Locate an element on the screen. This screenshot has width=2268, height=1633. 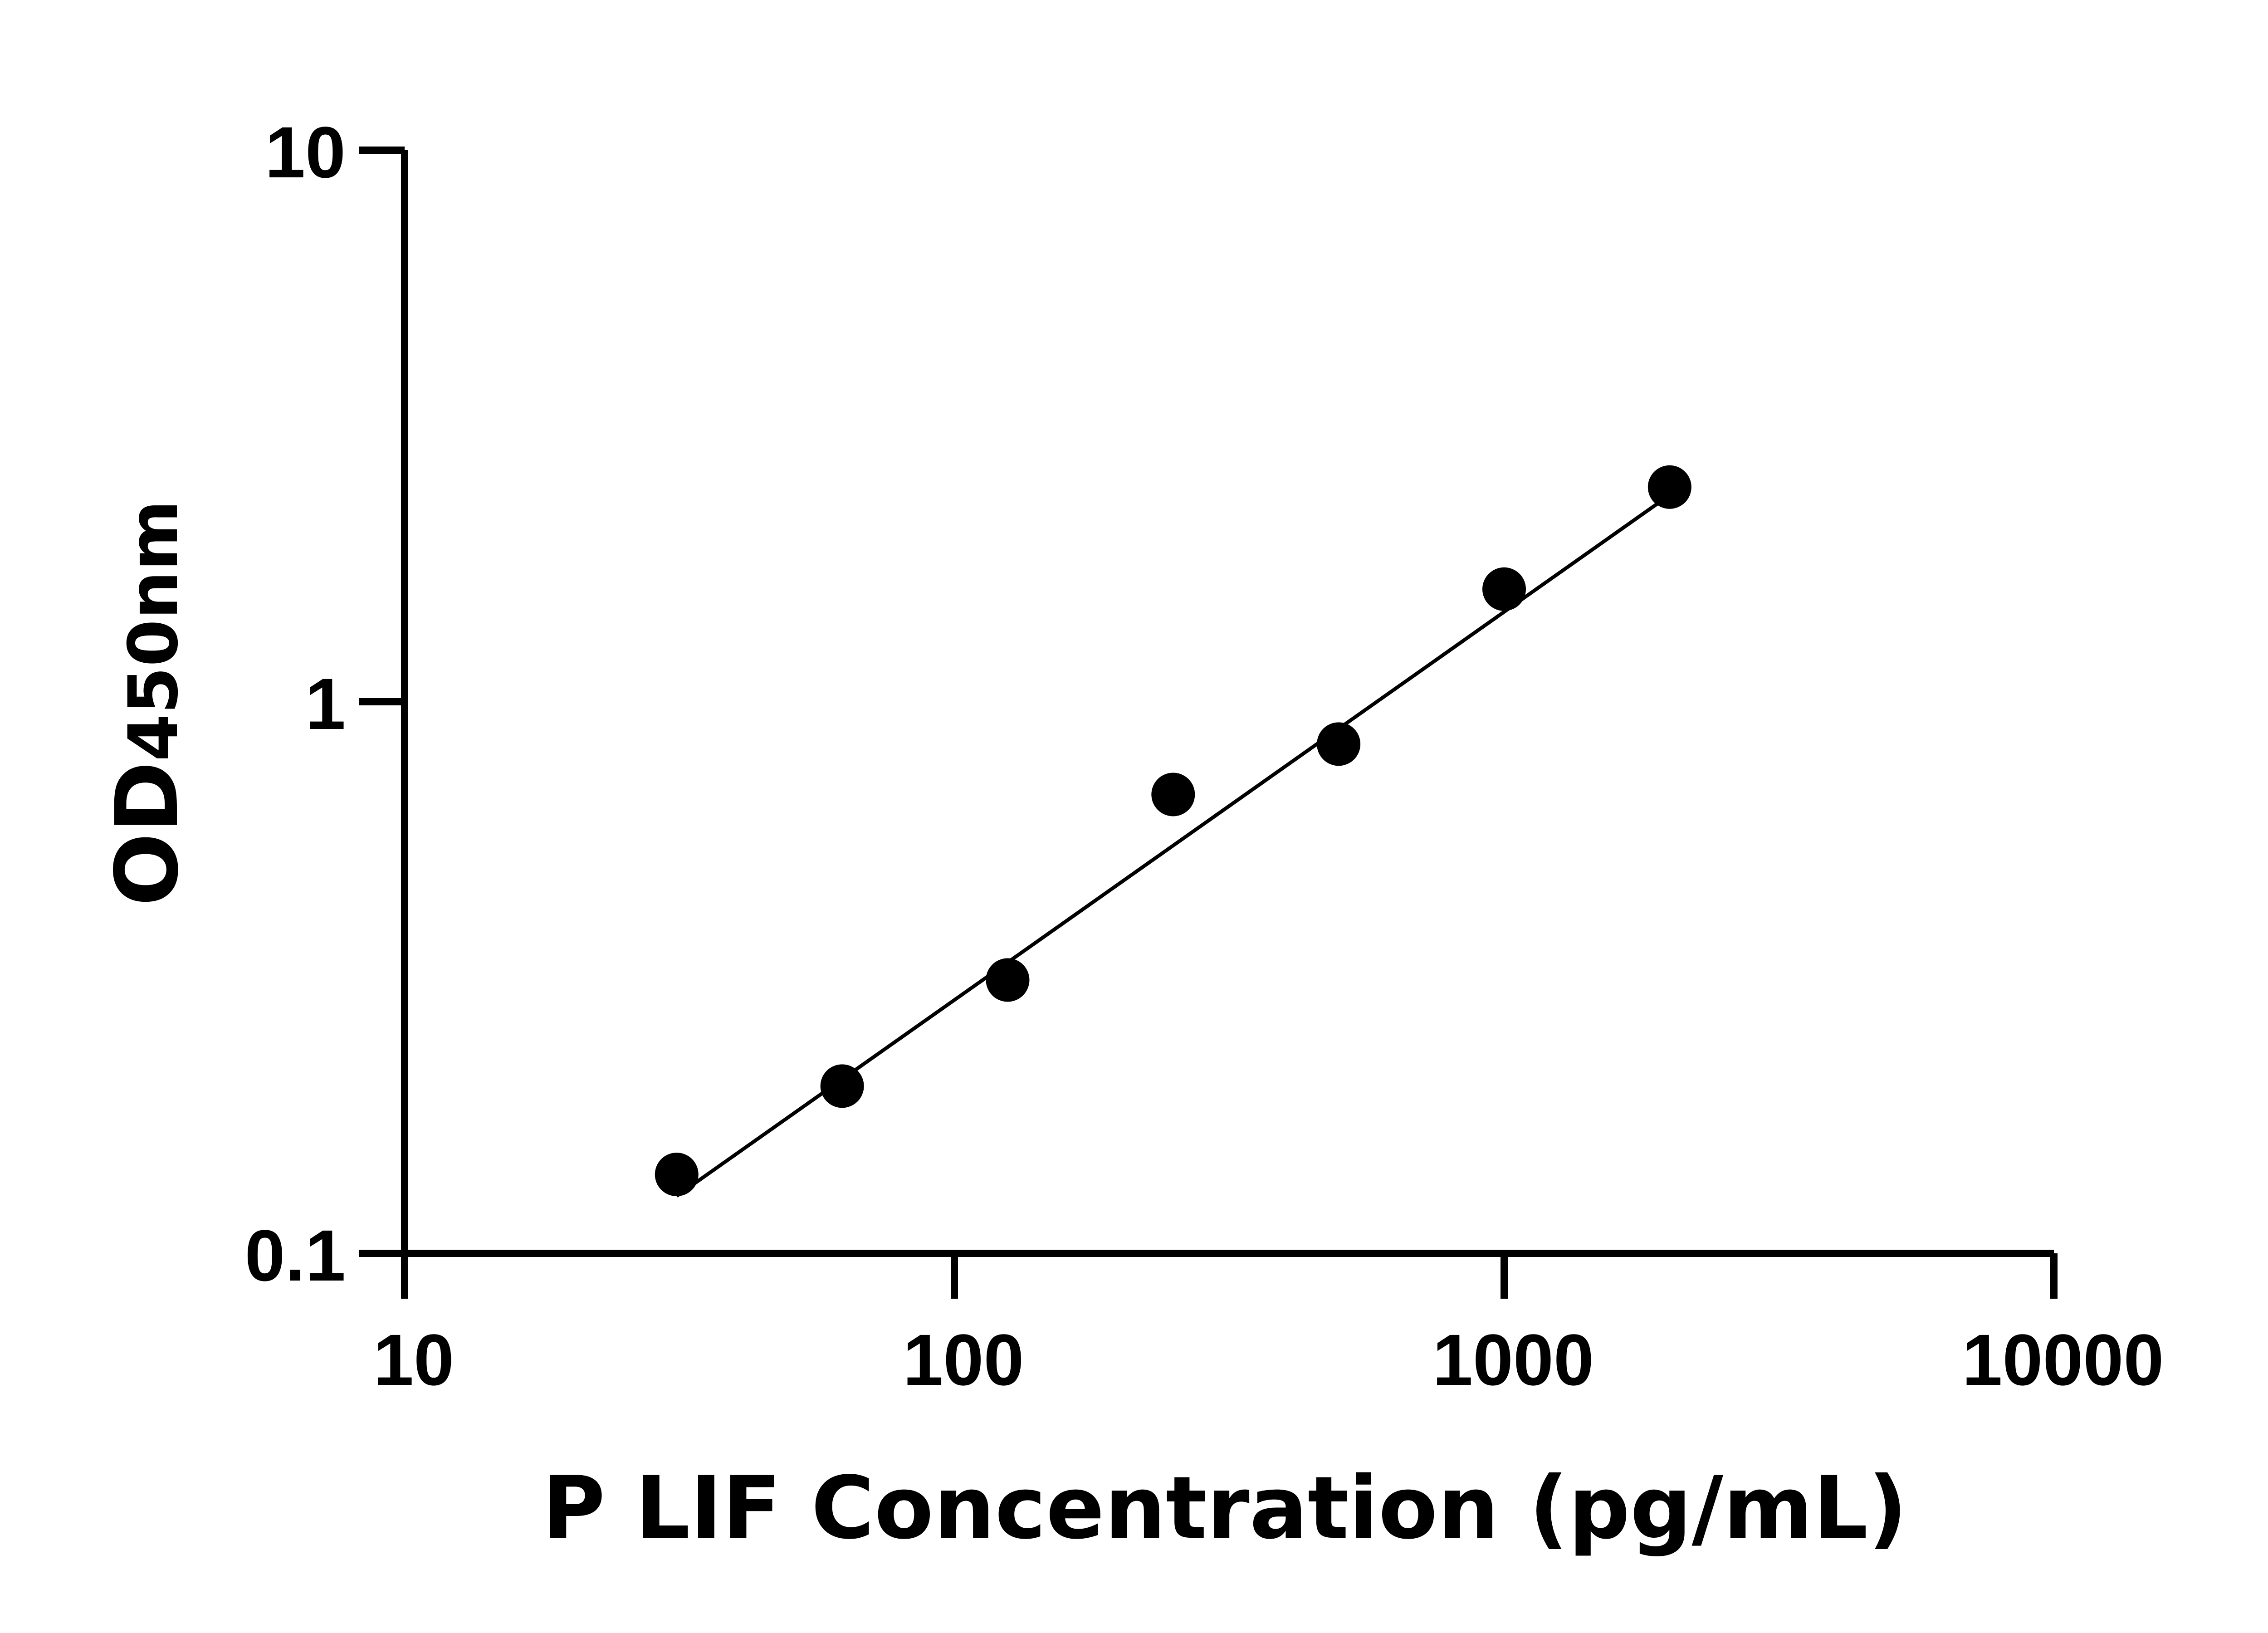
y-axis-label: OD450nm is located at coordinates (147, 703).